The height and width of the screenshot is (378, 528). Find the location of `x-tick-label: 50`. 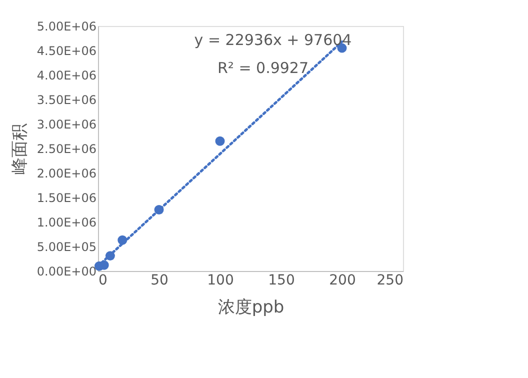

x-tick-label: 50 is located at coordinates (159, 280).